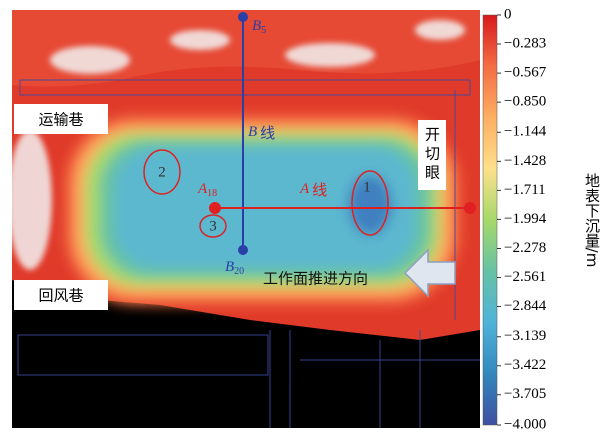 The width and height of the screenshot is (609, 432). Describe the element at coordinates (212, 193) in the screenshot. I see `sub: 18` at that location.